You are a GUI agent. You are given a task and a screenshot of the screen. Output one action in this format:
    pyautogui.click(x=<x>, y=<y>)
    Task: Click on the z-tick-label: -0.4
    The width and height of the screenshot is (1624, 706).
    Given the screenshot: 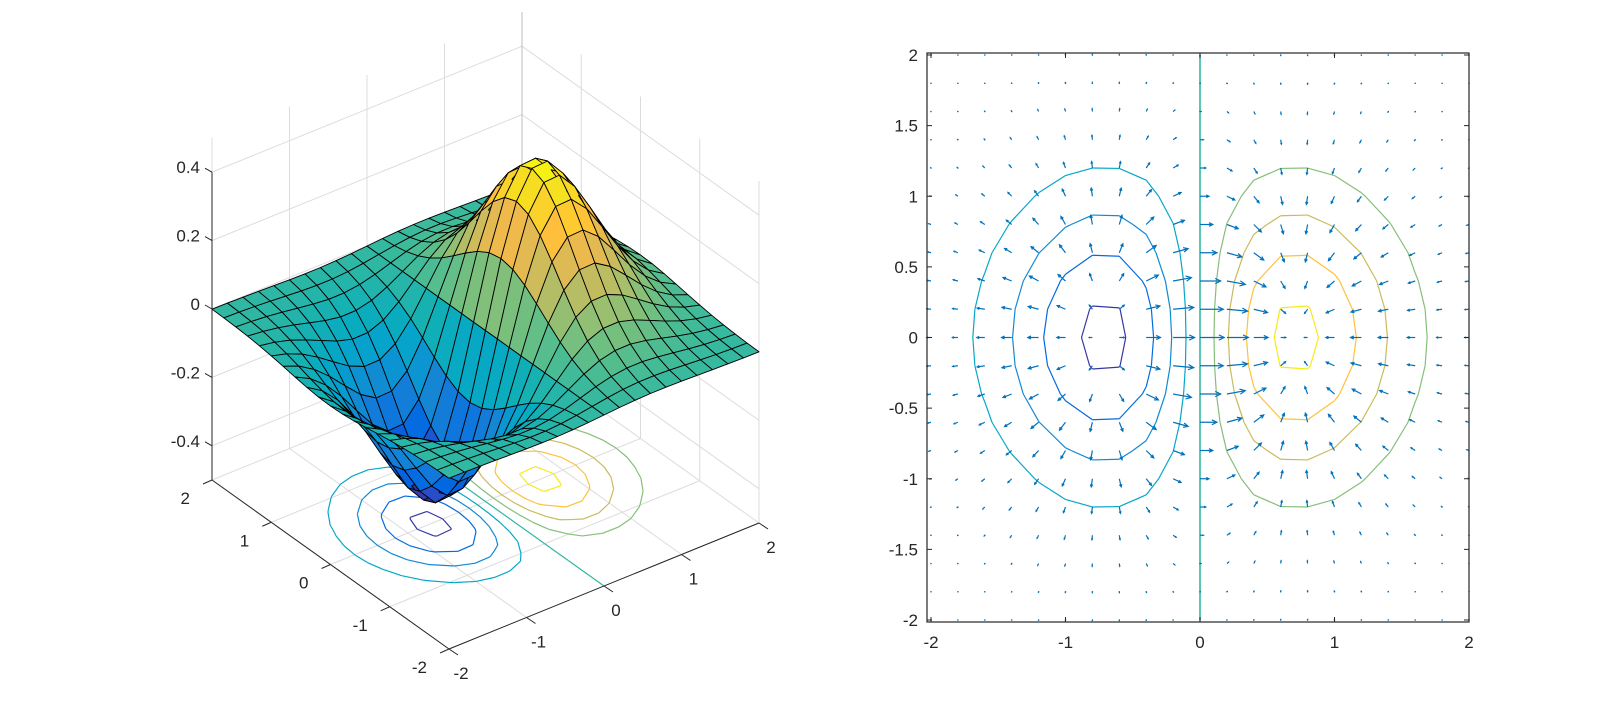 What is the action you would take?
    pyautogui.click(x=185, y=441)
    